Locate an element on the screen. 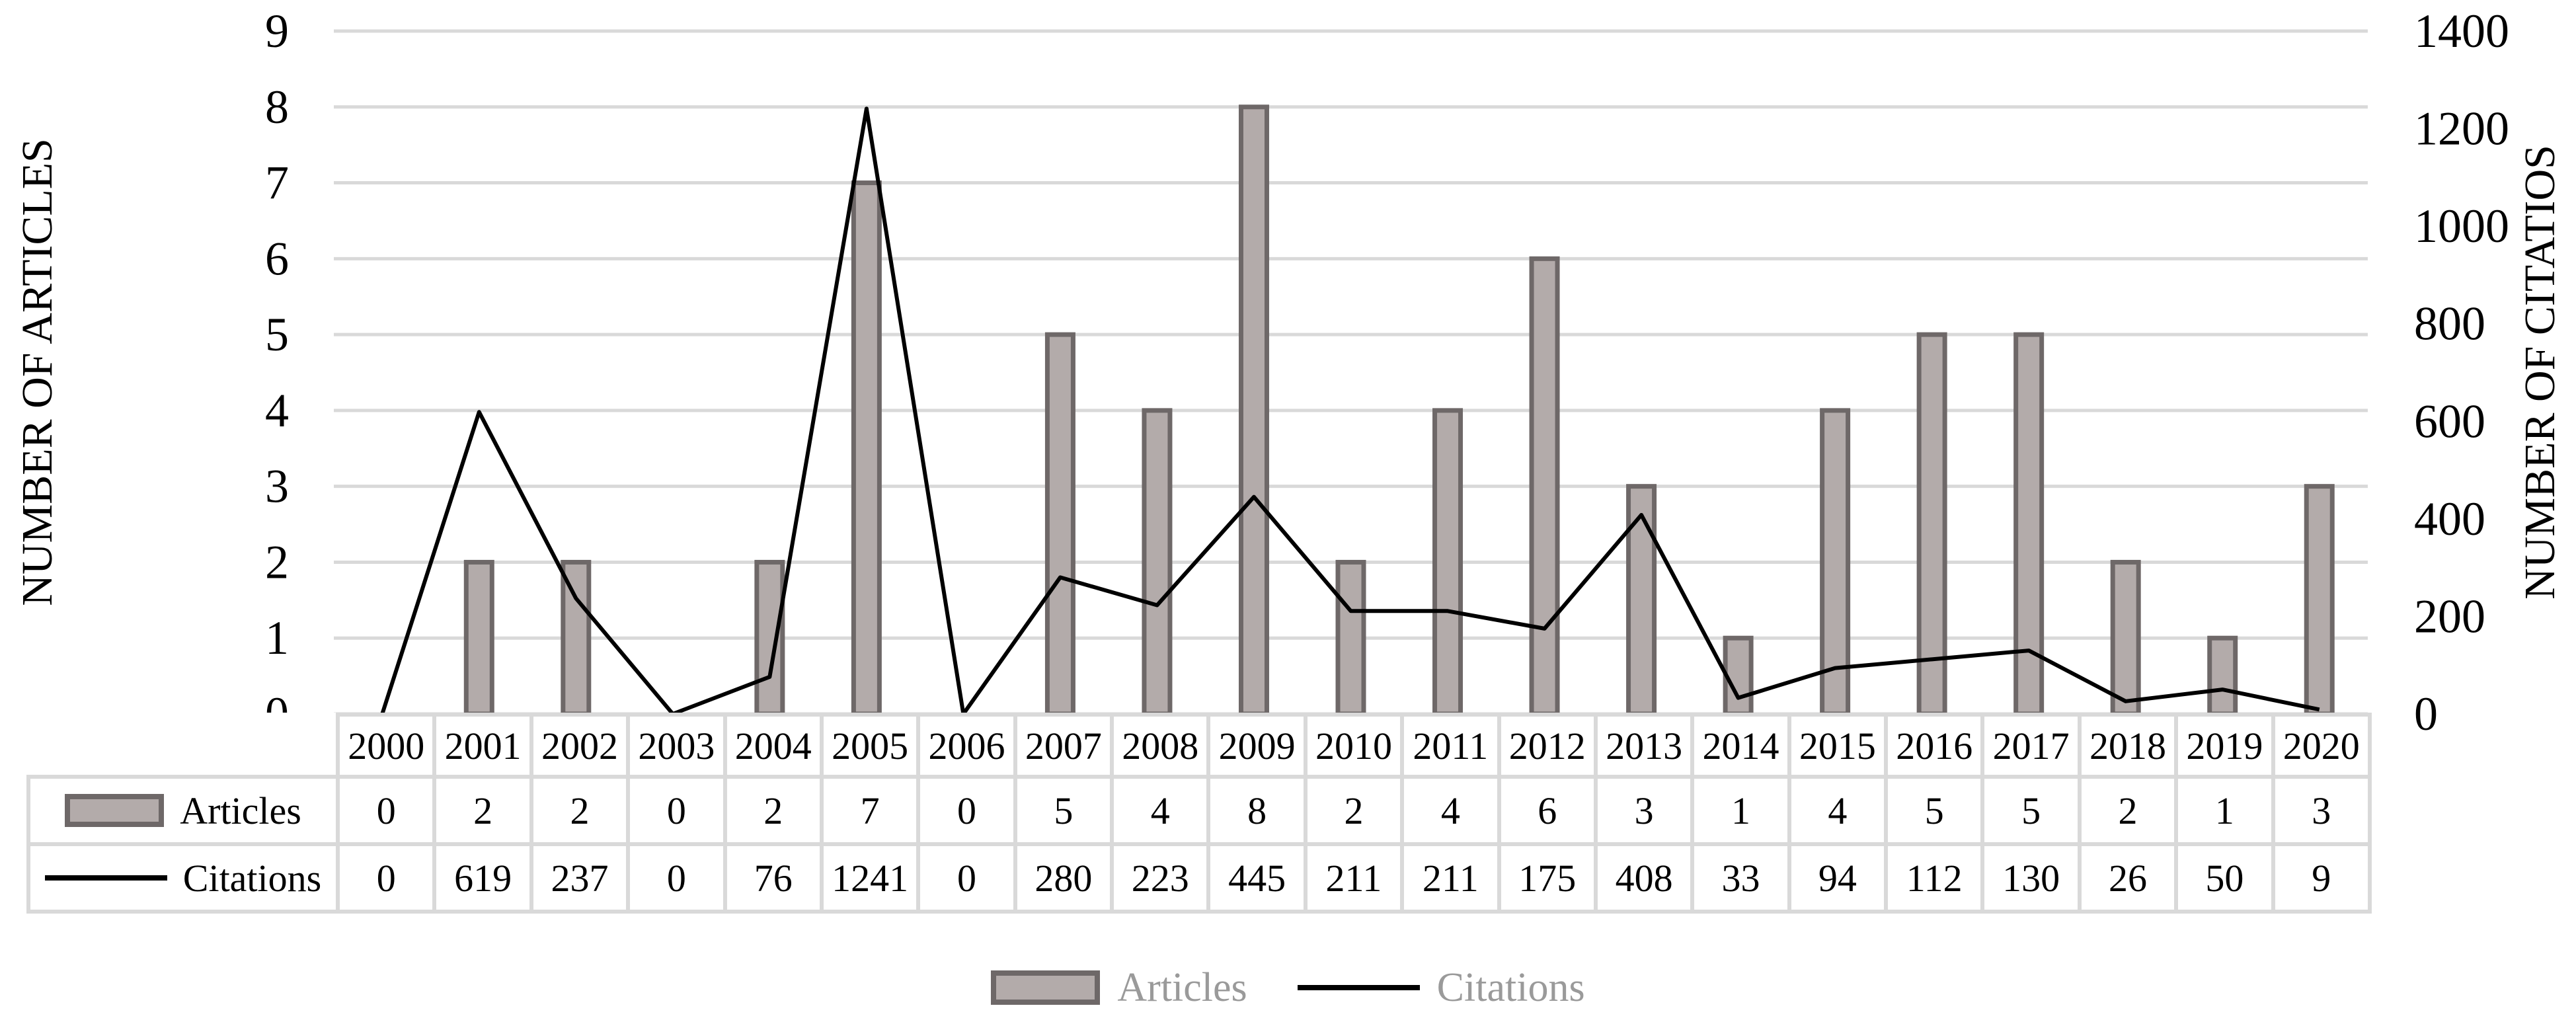 Image resolution: width=2576 pixels, height=1022 pixels. table-legend-label-articles: Articles is located at coordinates (240, 811).